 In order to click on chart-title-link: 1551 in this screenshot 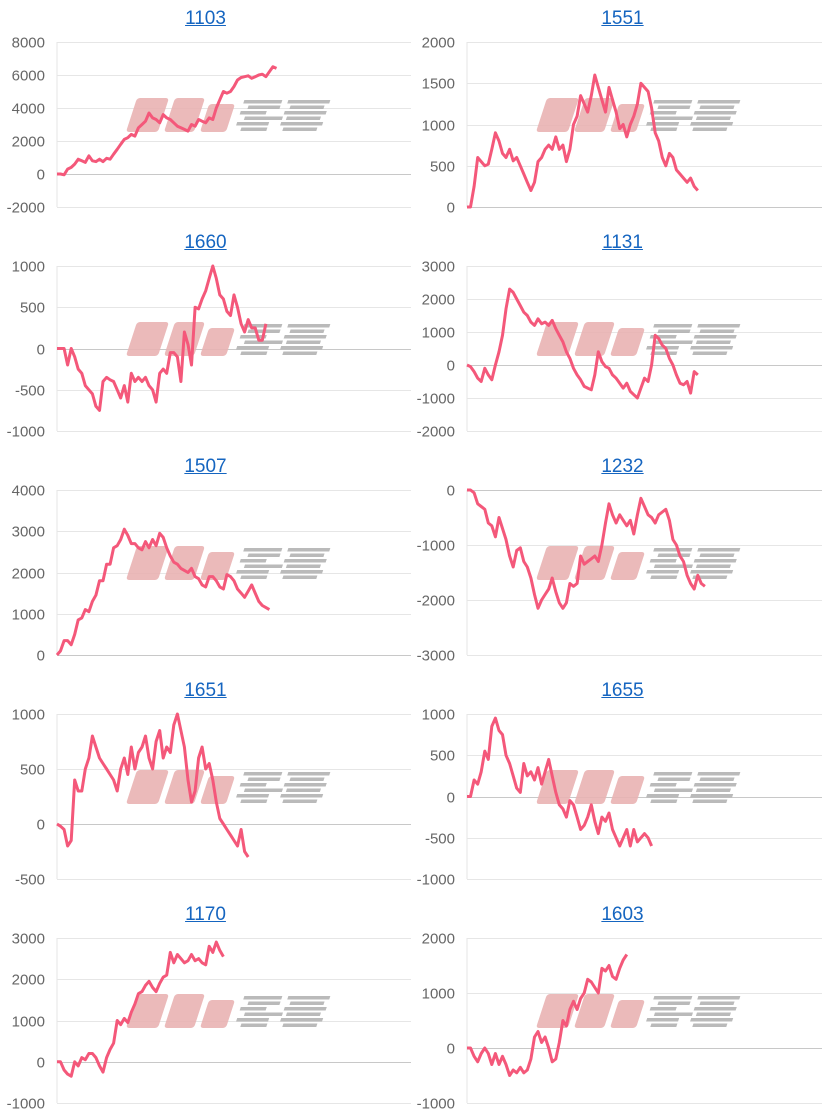, I will do `click(622, 18)`.